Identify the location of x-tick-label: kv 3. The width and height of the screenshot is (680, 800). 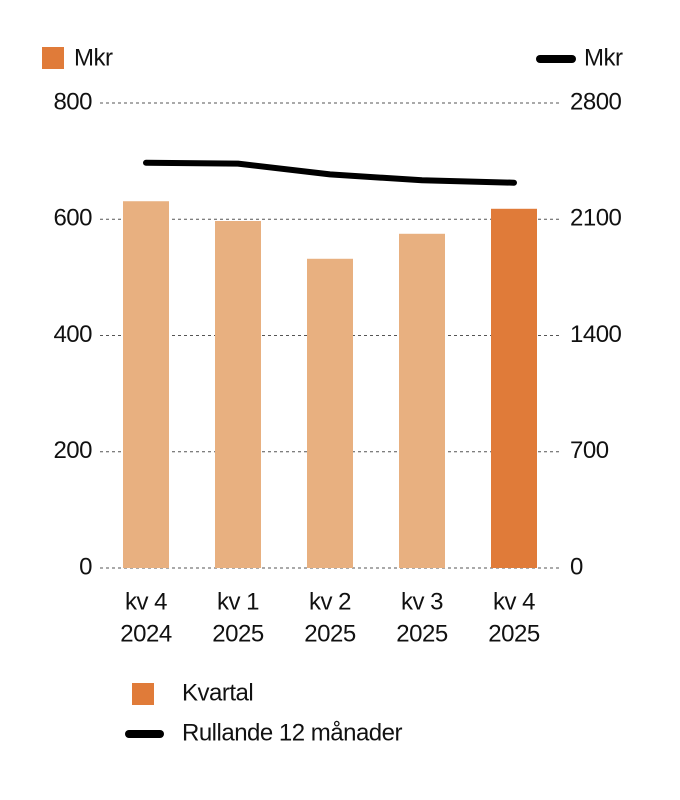
(422, 601).